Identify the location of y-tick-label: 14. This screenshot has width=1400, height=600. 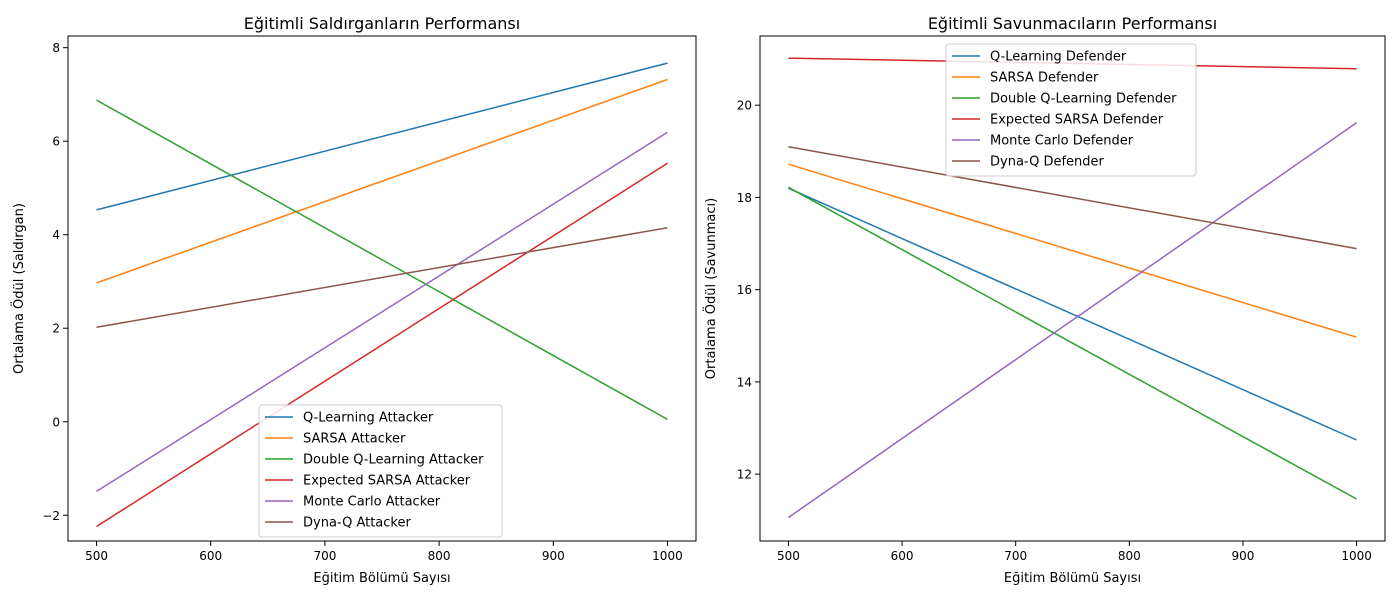
(744, 382).